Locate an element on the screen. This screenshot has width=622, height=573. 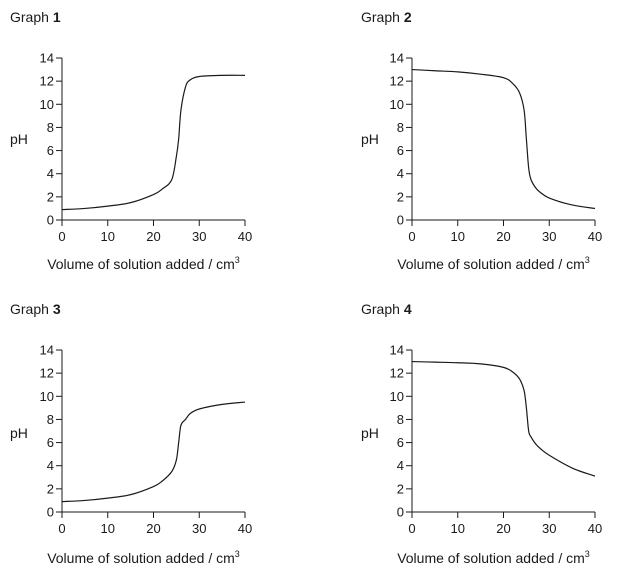
chart-title: Graph 1 is located at coordinates (35, 17).